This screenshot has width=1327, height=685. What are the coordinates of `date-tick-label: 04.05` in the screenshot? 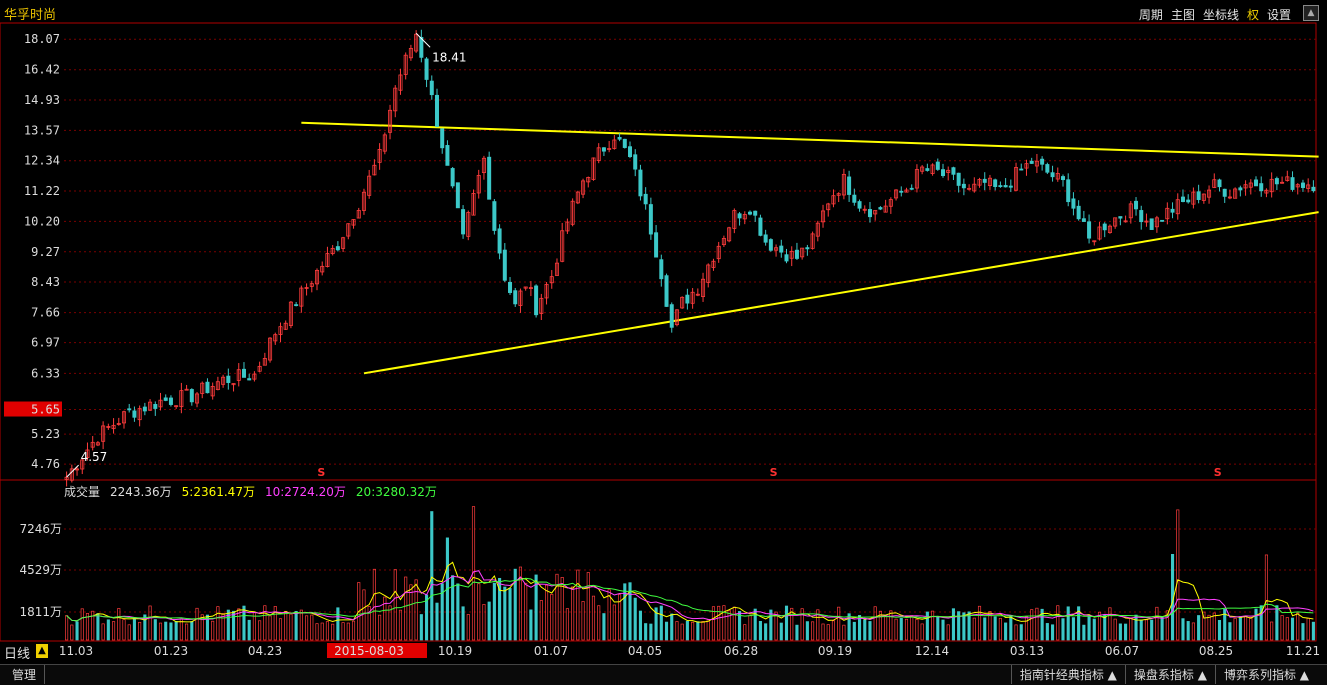 It's located at (645, 651).